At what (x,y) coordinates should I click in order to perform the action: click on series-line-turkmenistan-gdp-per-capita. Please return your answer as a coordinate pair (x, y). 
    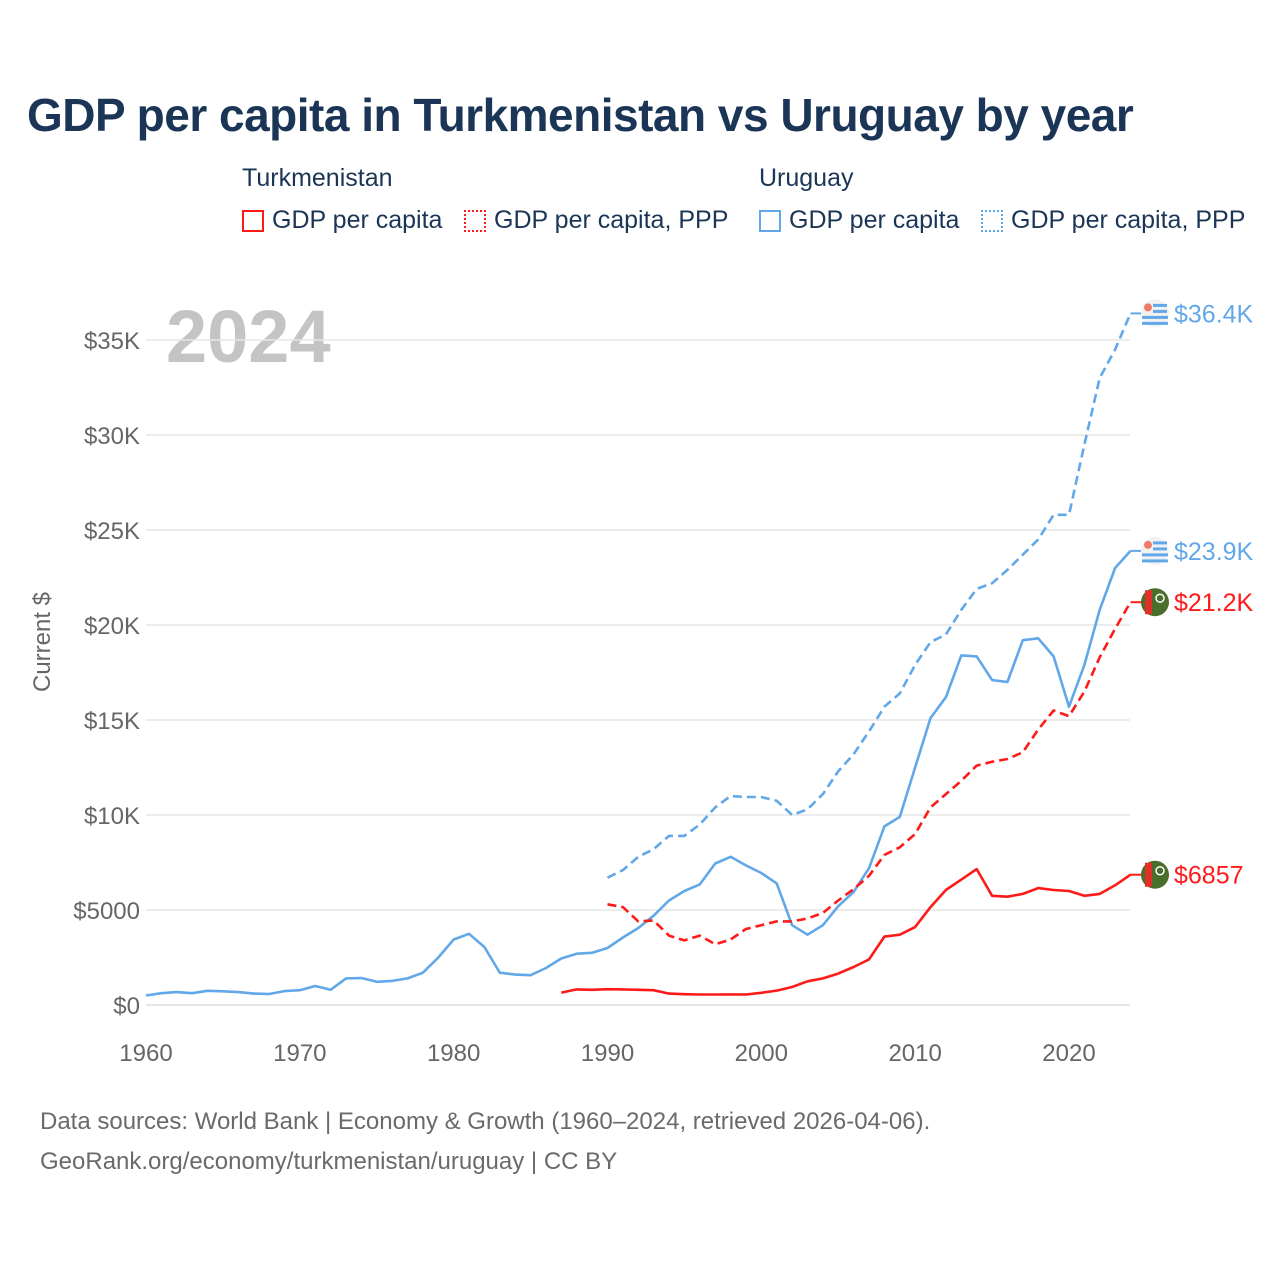
    Looking at the image, I should click on (846, 931).